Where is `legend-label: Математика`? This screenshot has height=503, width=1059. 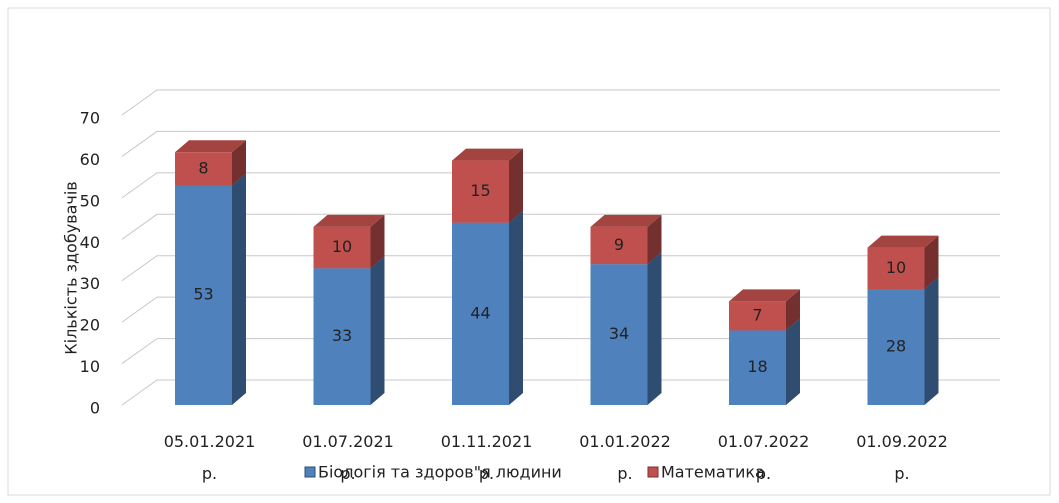
legend-label: Математика is located at coordinates (713, 472).